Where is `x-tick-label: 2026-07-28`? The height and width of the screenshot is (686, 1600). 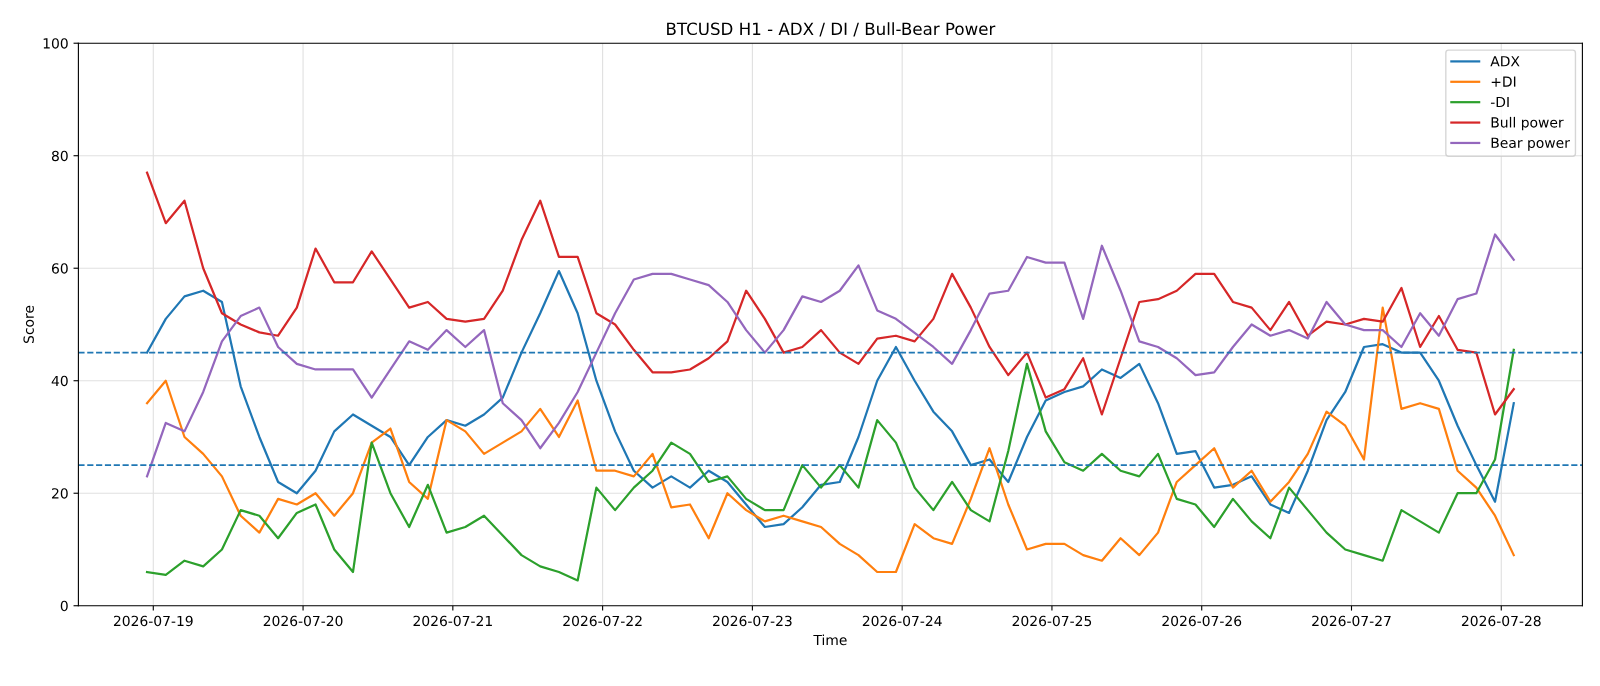
x-tick-label: 2026-07-28 is located at coordinates (1501, 621).